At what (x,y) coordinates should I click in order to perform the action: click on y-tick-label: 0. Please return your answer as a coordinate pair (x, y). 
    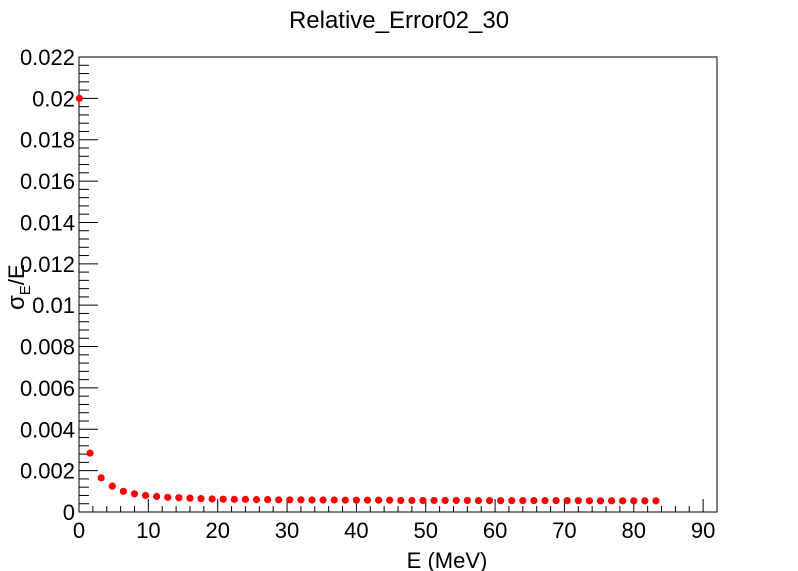
    Looking at the image, I should click on (69, 512).